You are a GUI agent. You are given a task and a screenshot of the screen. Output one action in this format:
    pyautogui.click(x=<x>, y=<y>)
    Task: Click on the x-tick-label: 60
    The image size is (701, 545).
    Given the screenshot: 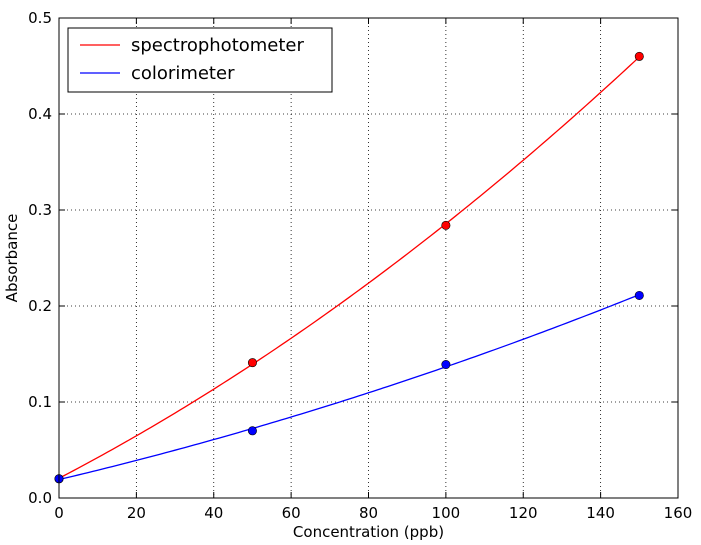 What is the action you would take?
    pyautogui.click(x=291, y=513)
    